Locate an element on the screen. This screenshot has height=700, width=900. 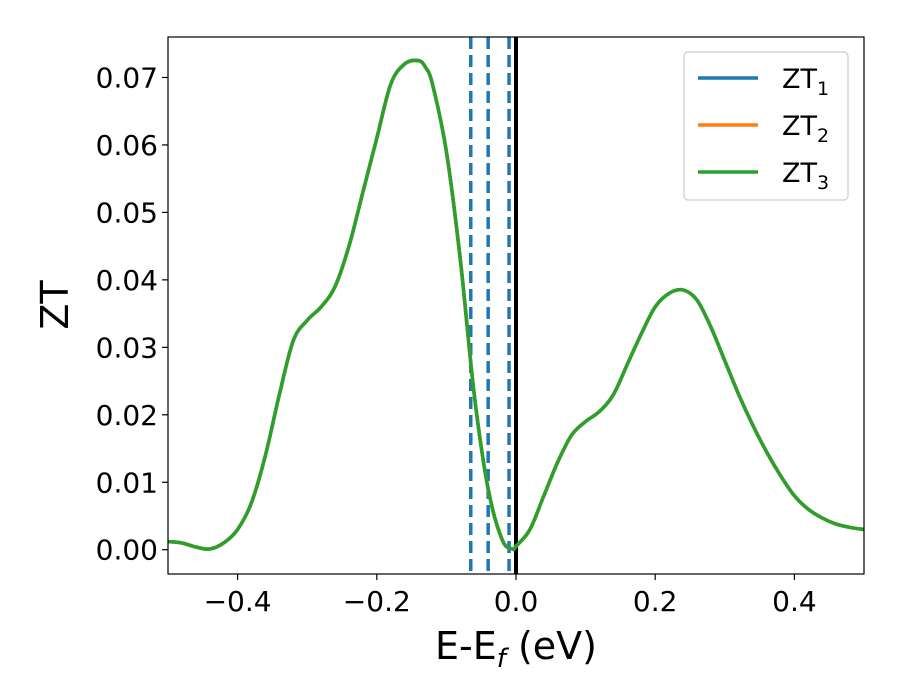
legend-label-3: ZT3 is located at coordinates (805, 176).